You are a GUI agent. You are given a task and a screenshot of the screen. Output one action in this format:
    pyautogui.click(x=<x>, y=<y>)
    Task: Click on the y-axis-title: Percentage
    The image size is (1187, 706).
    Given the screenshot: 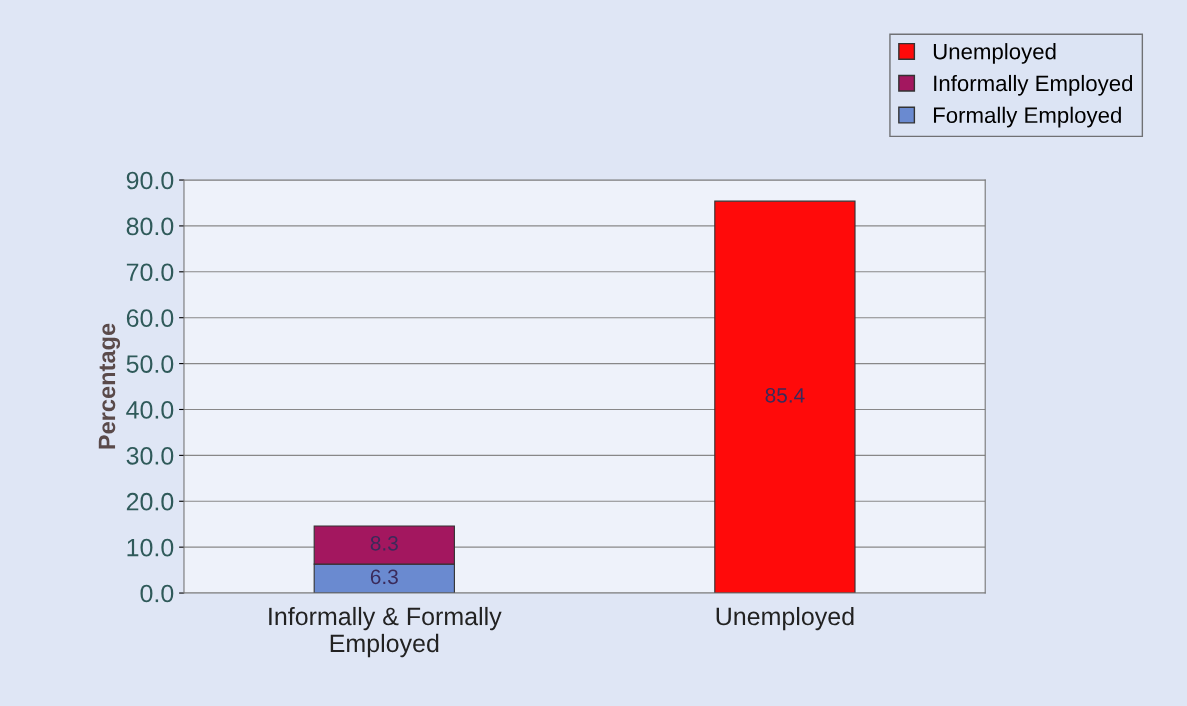 What is the action you would take?
    pyautogui.click(x=109, y=386)
    